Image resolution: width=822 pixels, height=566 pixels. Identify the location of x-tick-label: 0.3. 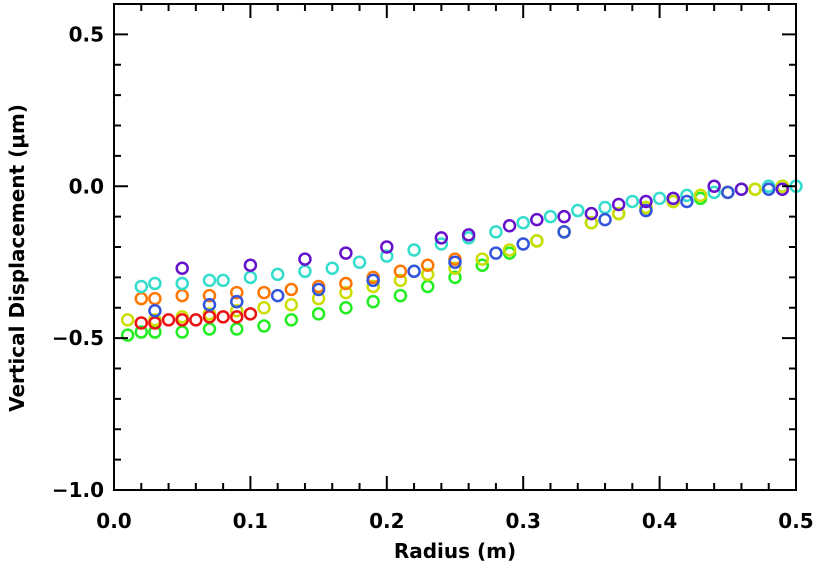
(522, 521).